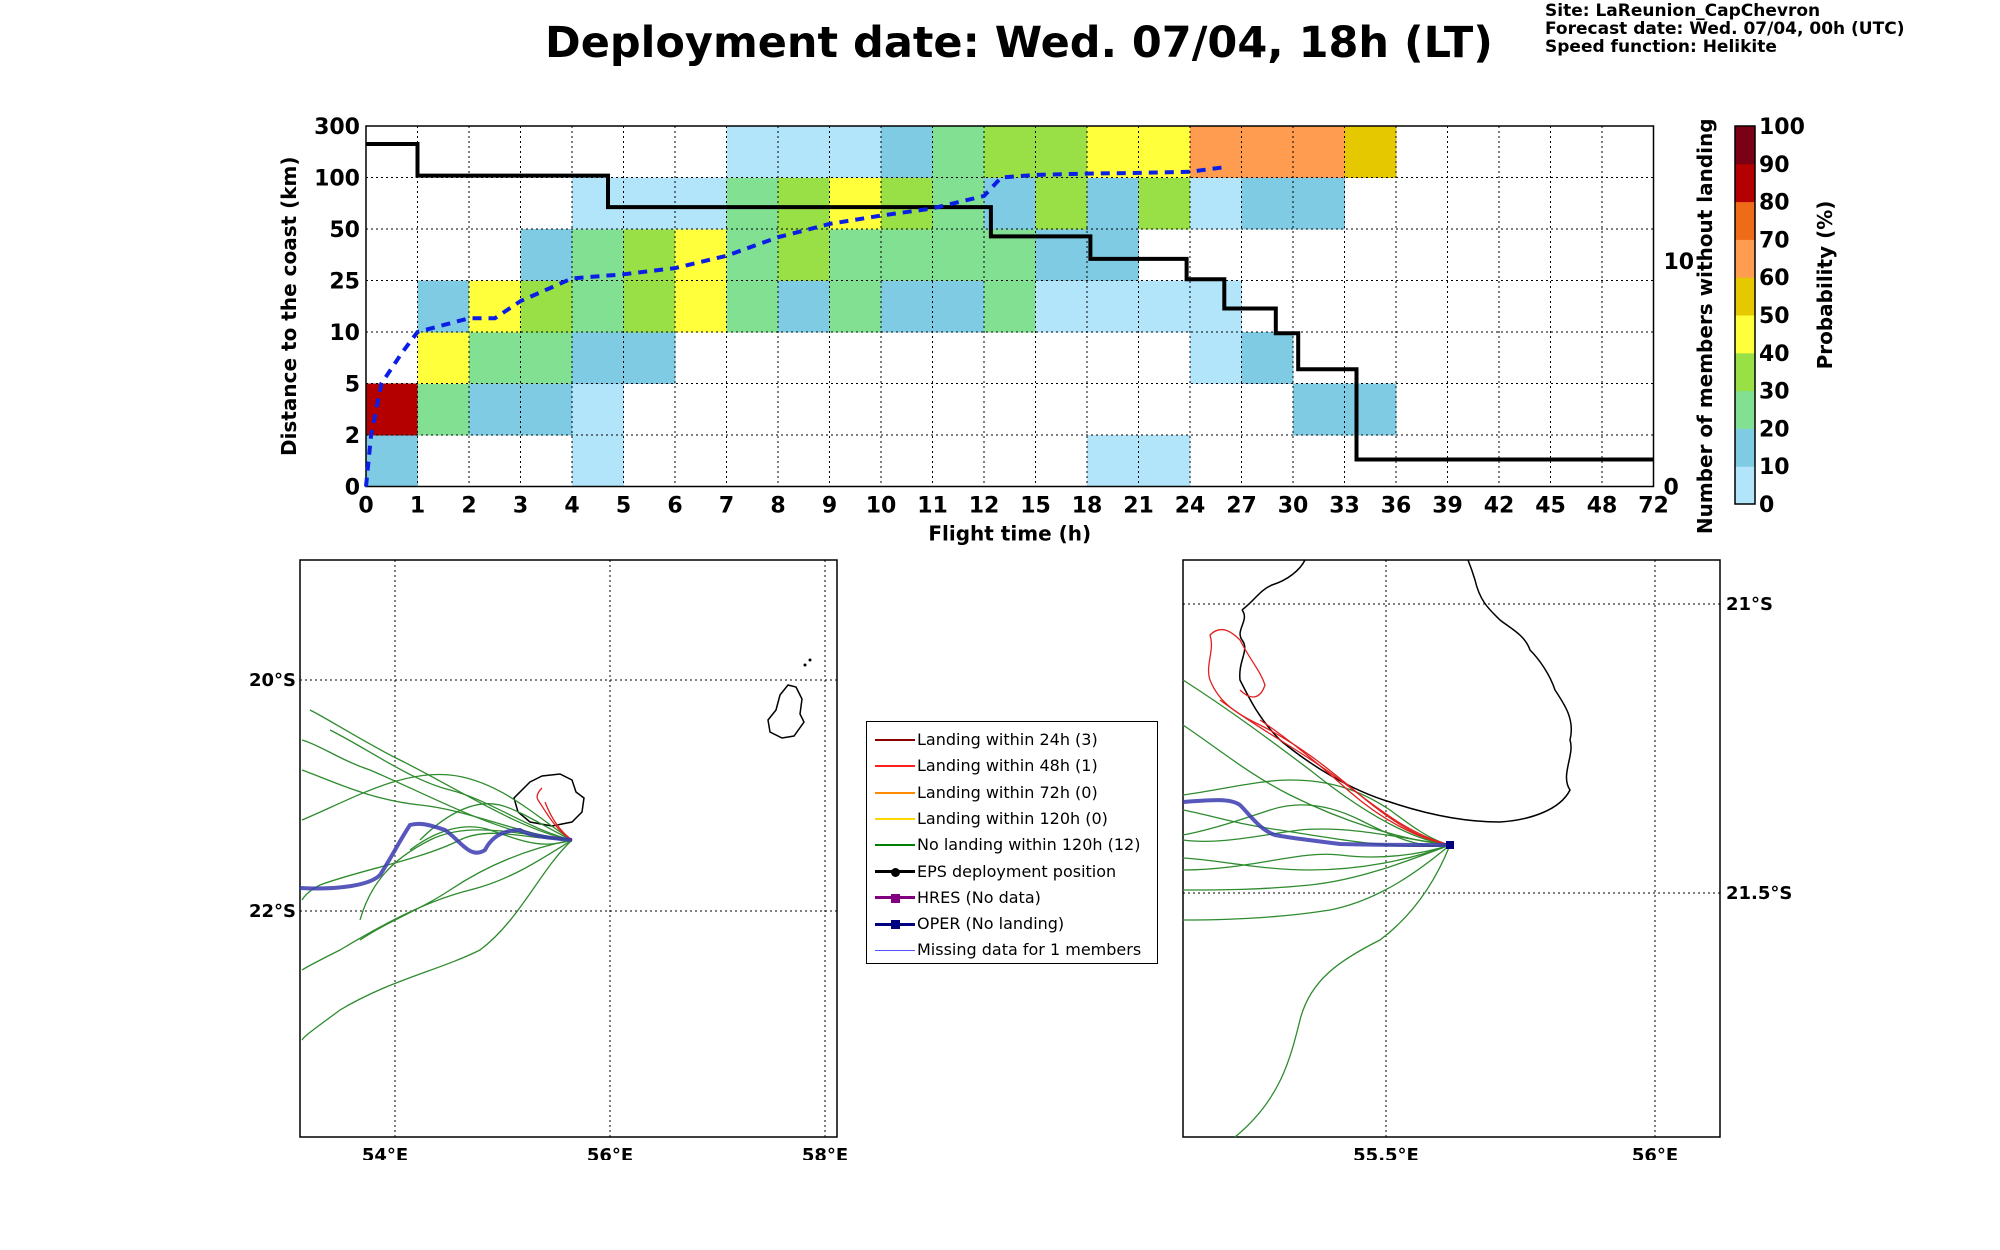 The width and height of the screenshot is (2000, 1250). I want to click on legend-item: Landing within 48h (1), so click(1012, 767).